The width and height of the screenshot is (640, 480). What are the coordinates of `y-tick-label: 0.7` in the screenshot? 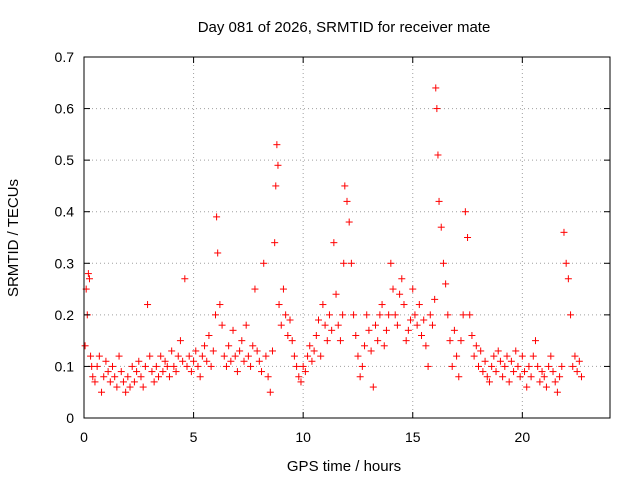 It's located at (65, 57).